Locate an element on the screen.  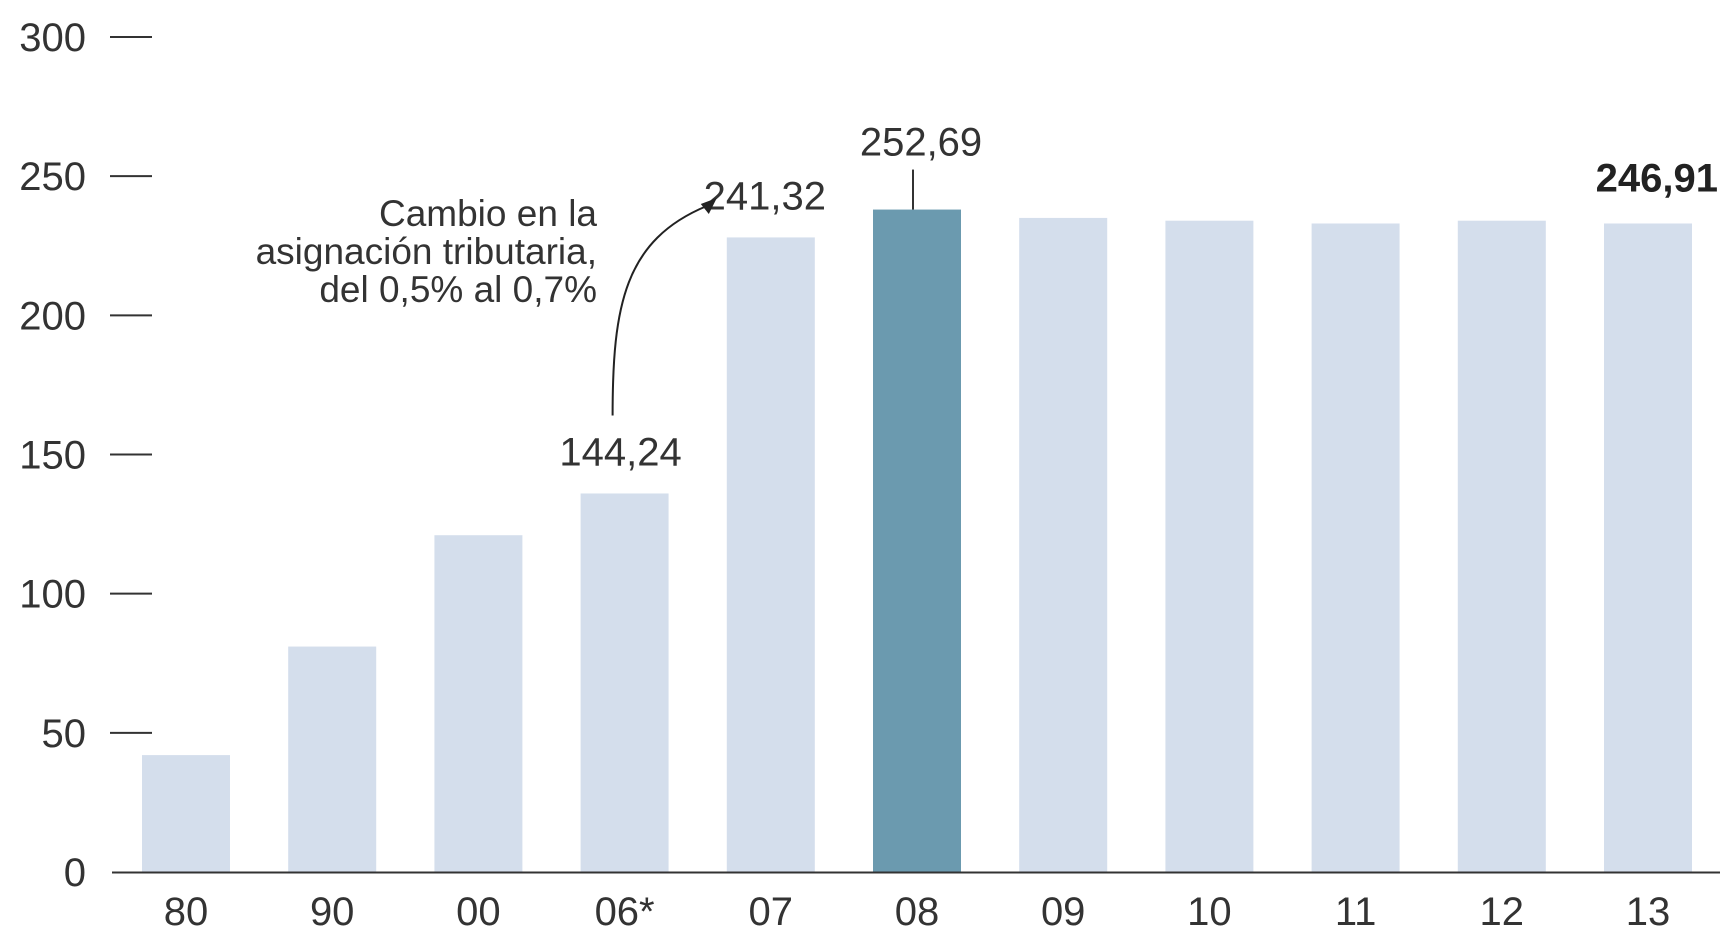
x-axis: 80 90 00 06* 07 08 09 10 11 12 13 is located at coordinates (916, 900).